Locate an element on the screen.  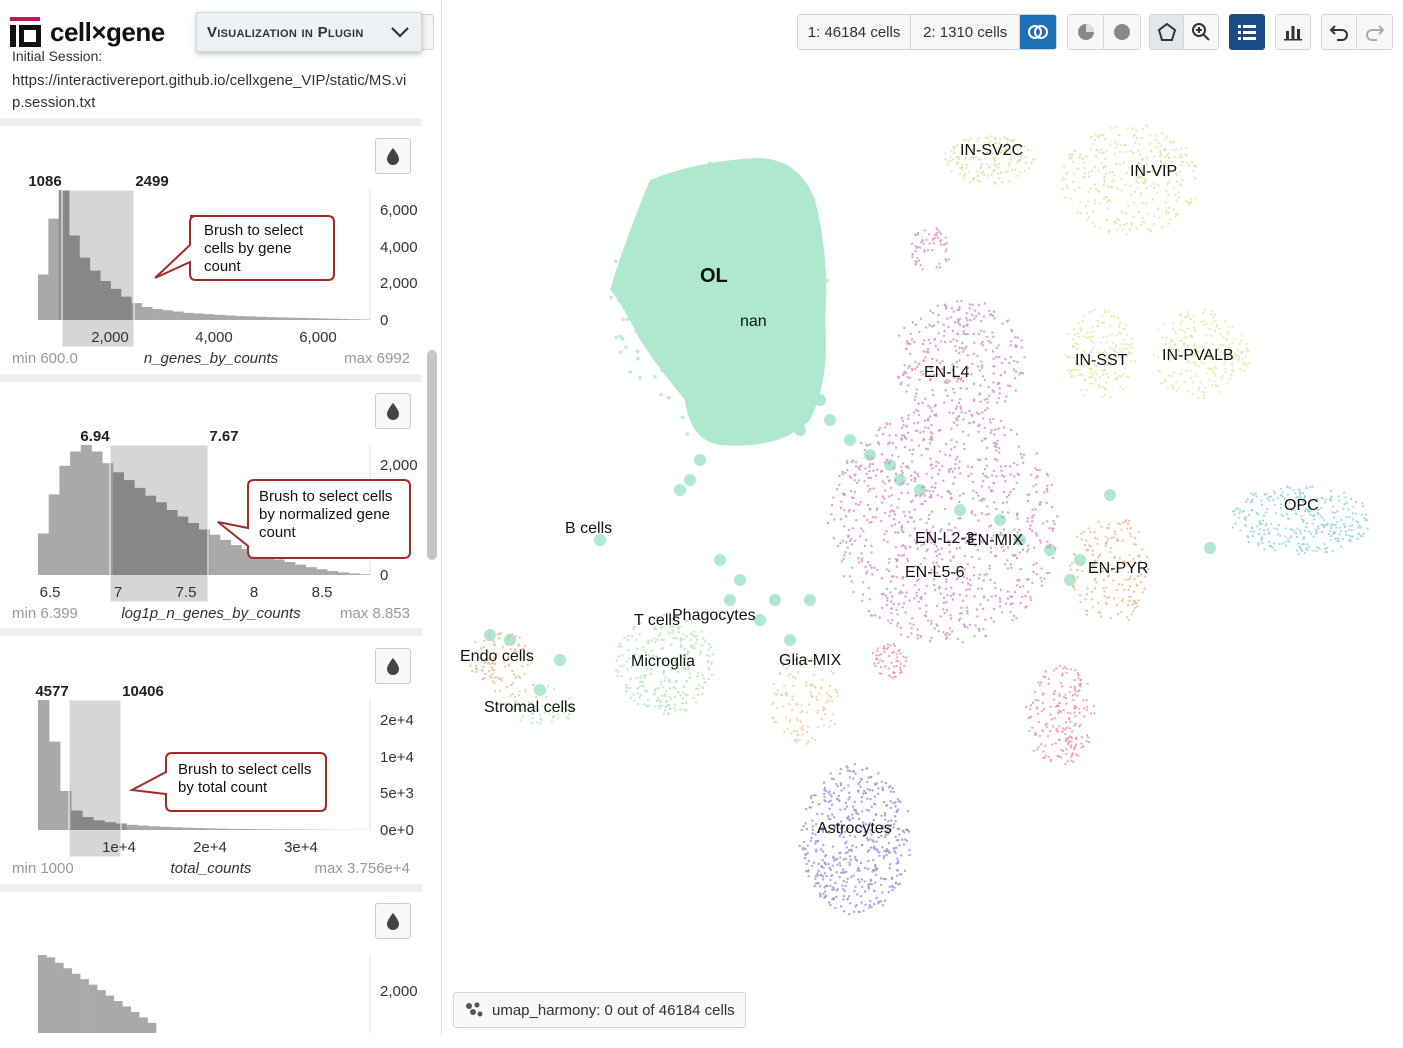
lasso-button is located at coordinates (1167, 32).